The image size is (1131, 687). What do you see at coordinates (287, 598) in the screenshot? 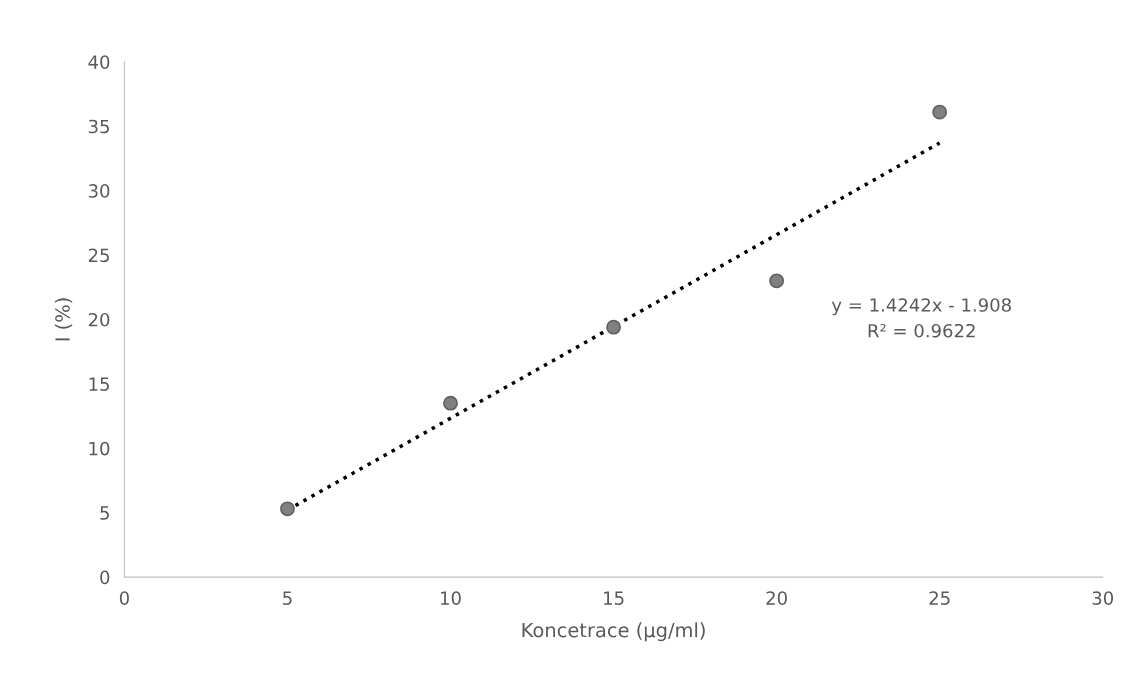
I see `x-tick-label: 5` at bounding box center [287, 598].